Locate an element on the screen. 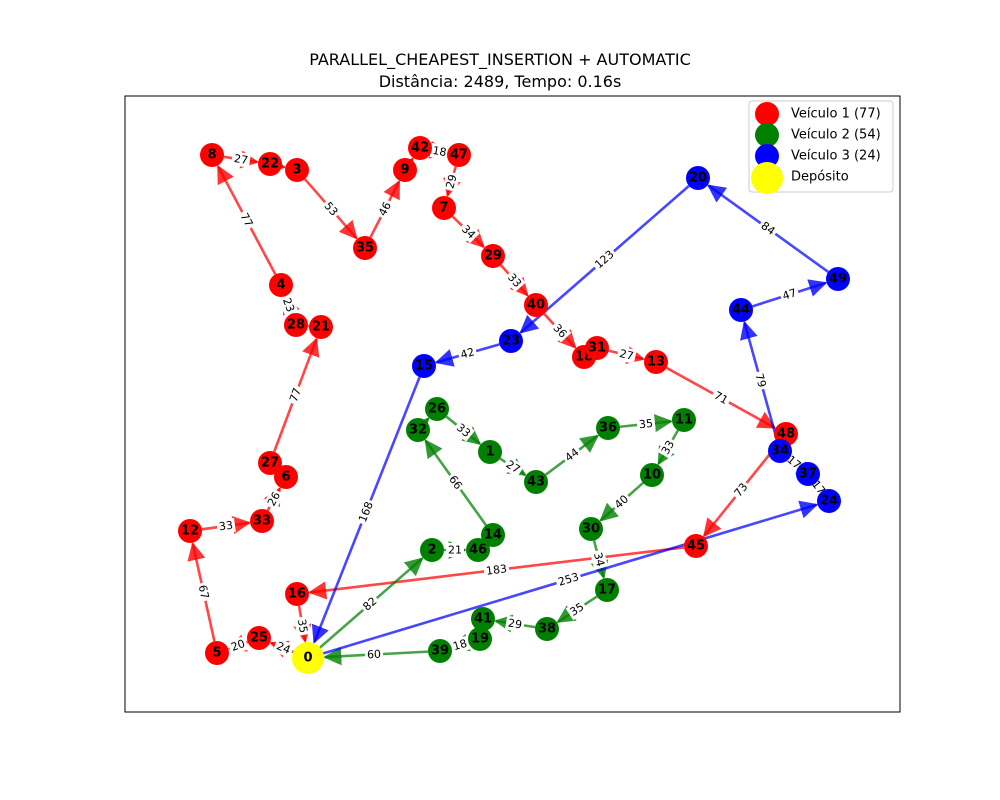  node-label: 37 is located at coordinates (808, 474).